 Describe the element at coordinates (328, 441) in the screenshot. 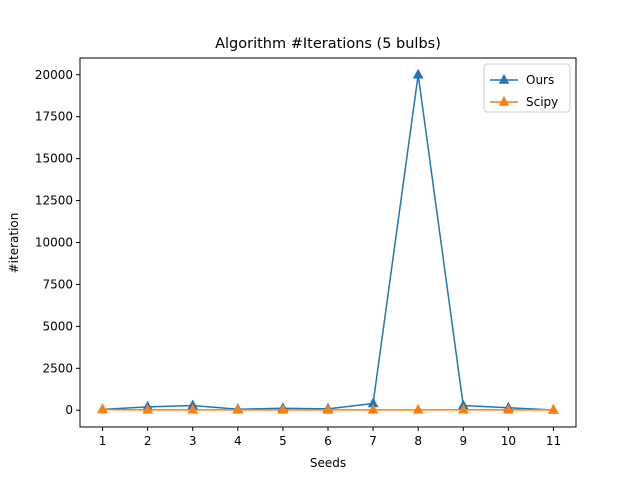

I see `x-tick-label: 6` at that location.